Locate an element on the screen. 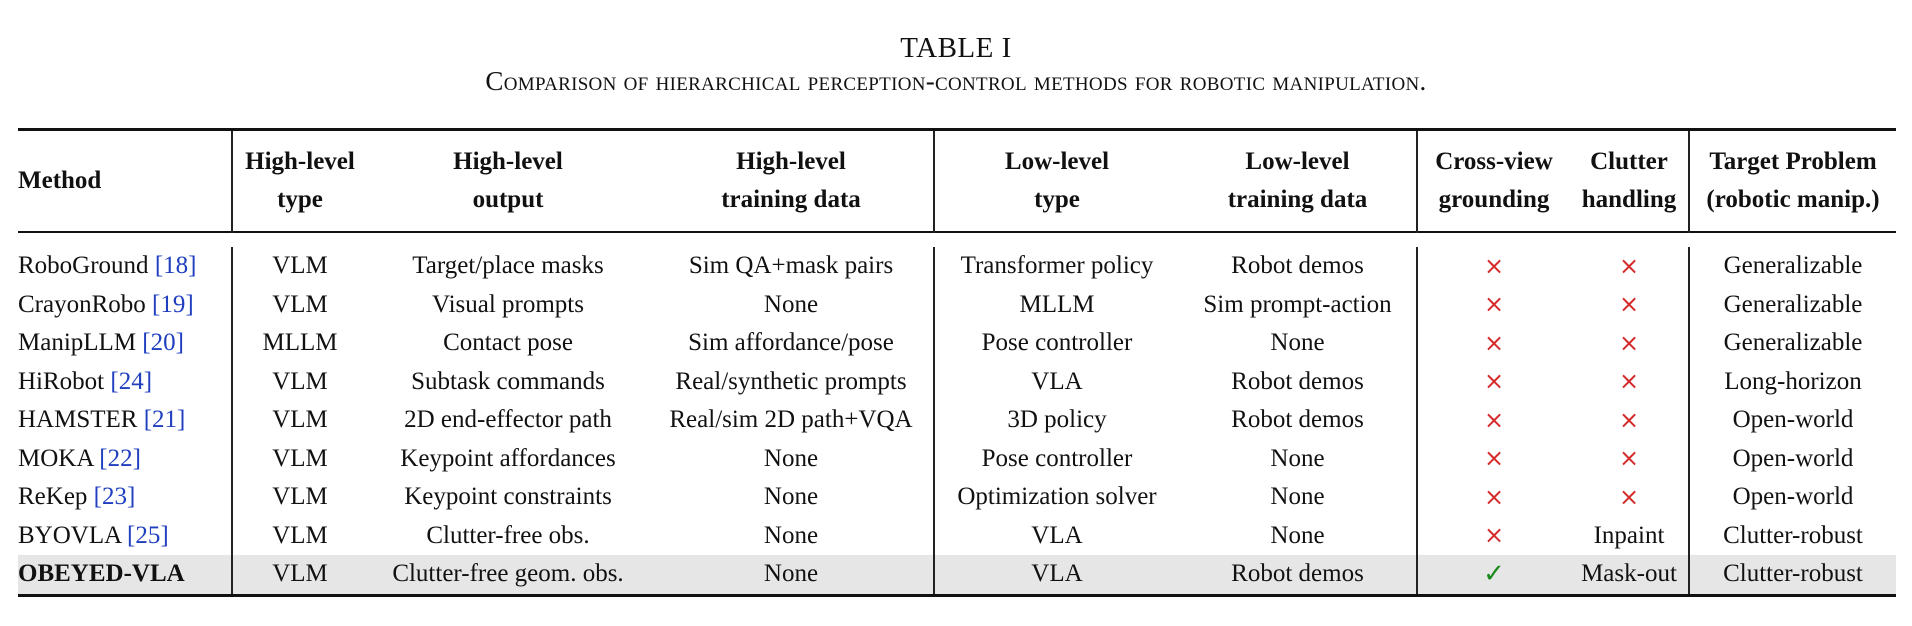 Image resolution: width=1912 pixels, height=626 pixels. cell-hl-output: Contact pose is located at coordinates (508, 343).